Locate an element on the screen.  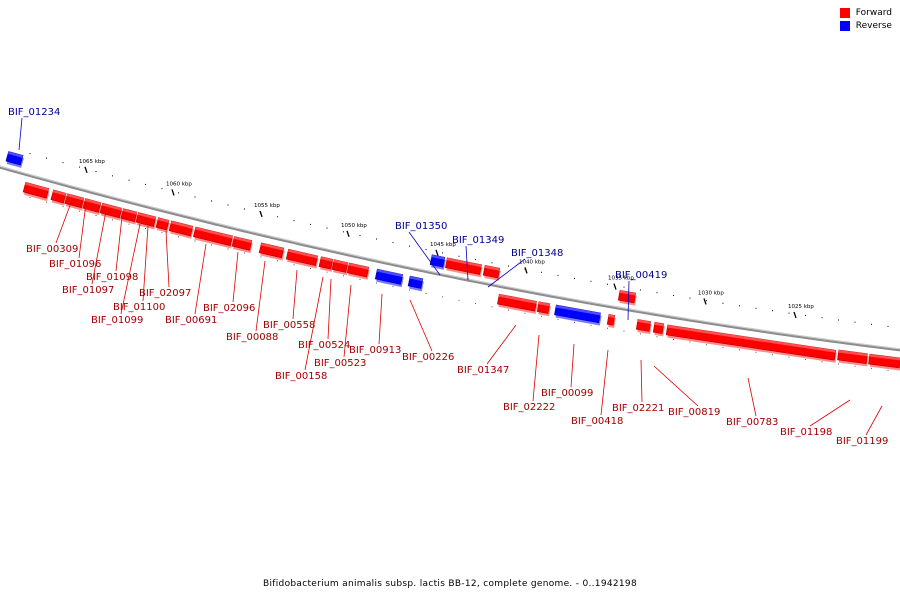
gene-label: BIF_00783 is located at coordinates (752, 422).